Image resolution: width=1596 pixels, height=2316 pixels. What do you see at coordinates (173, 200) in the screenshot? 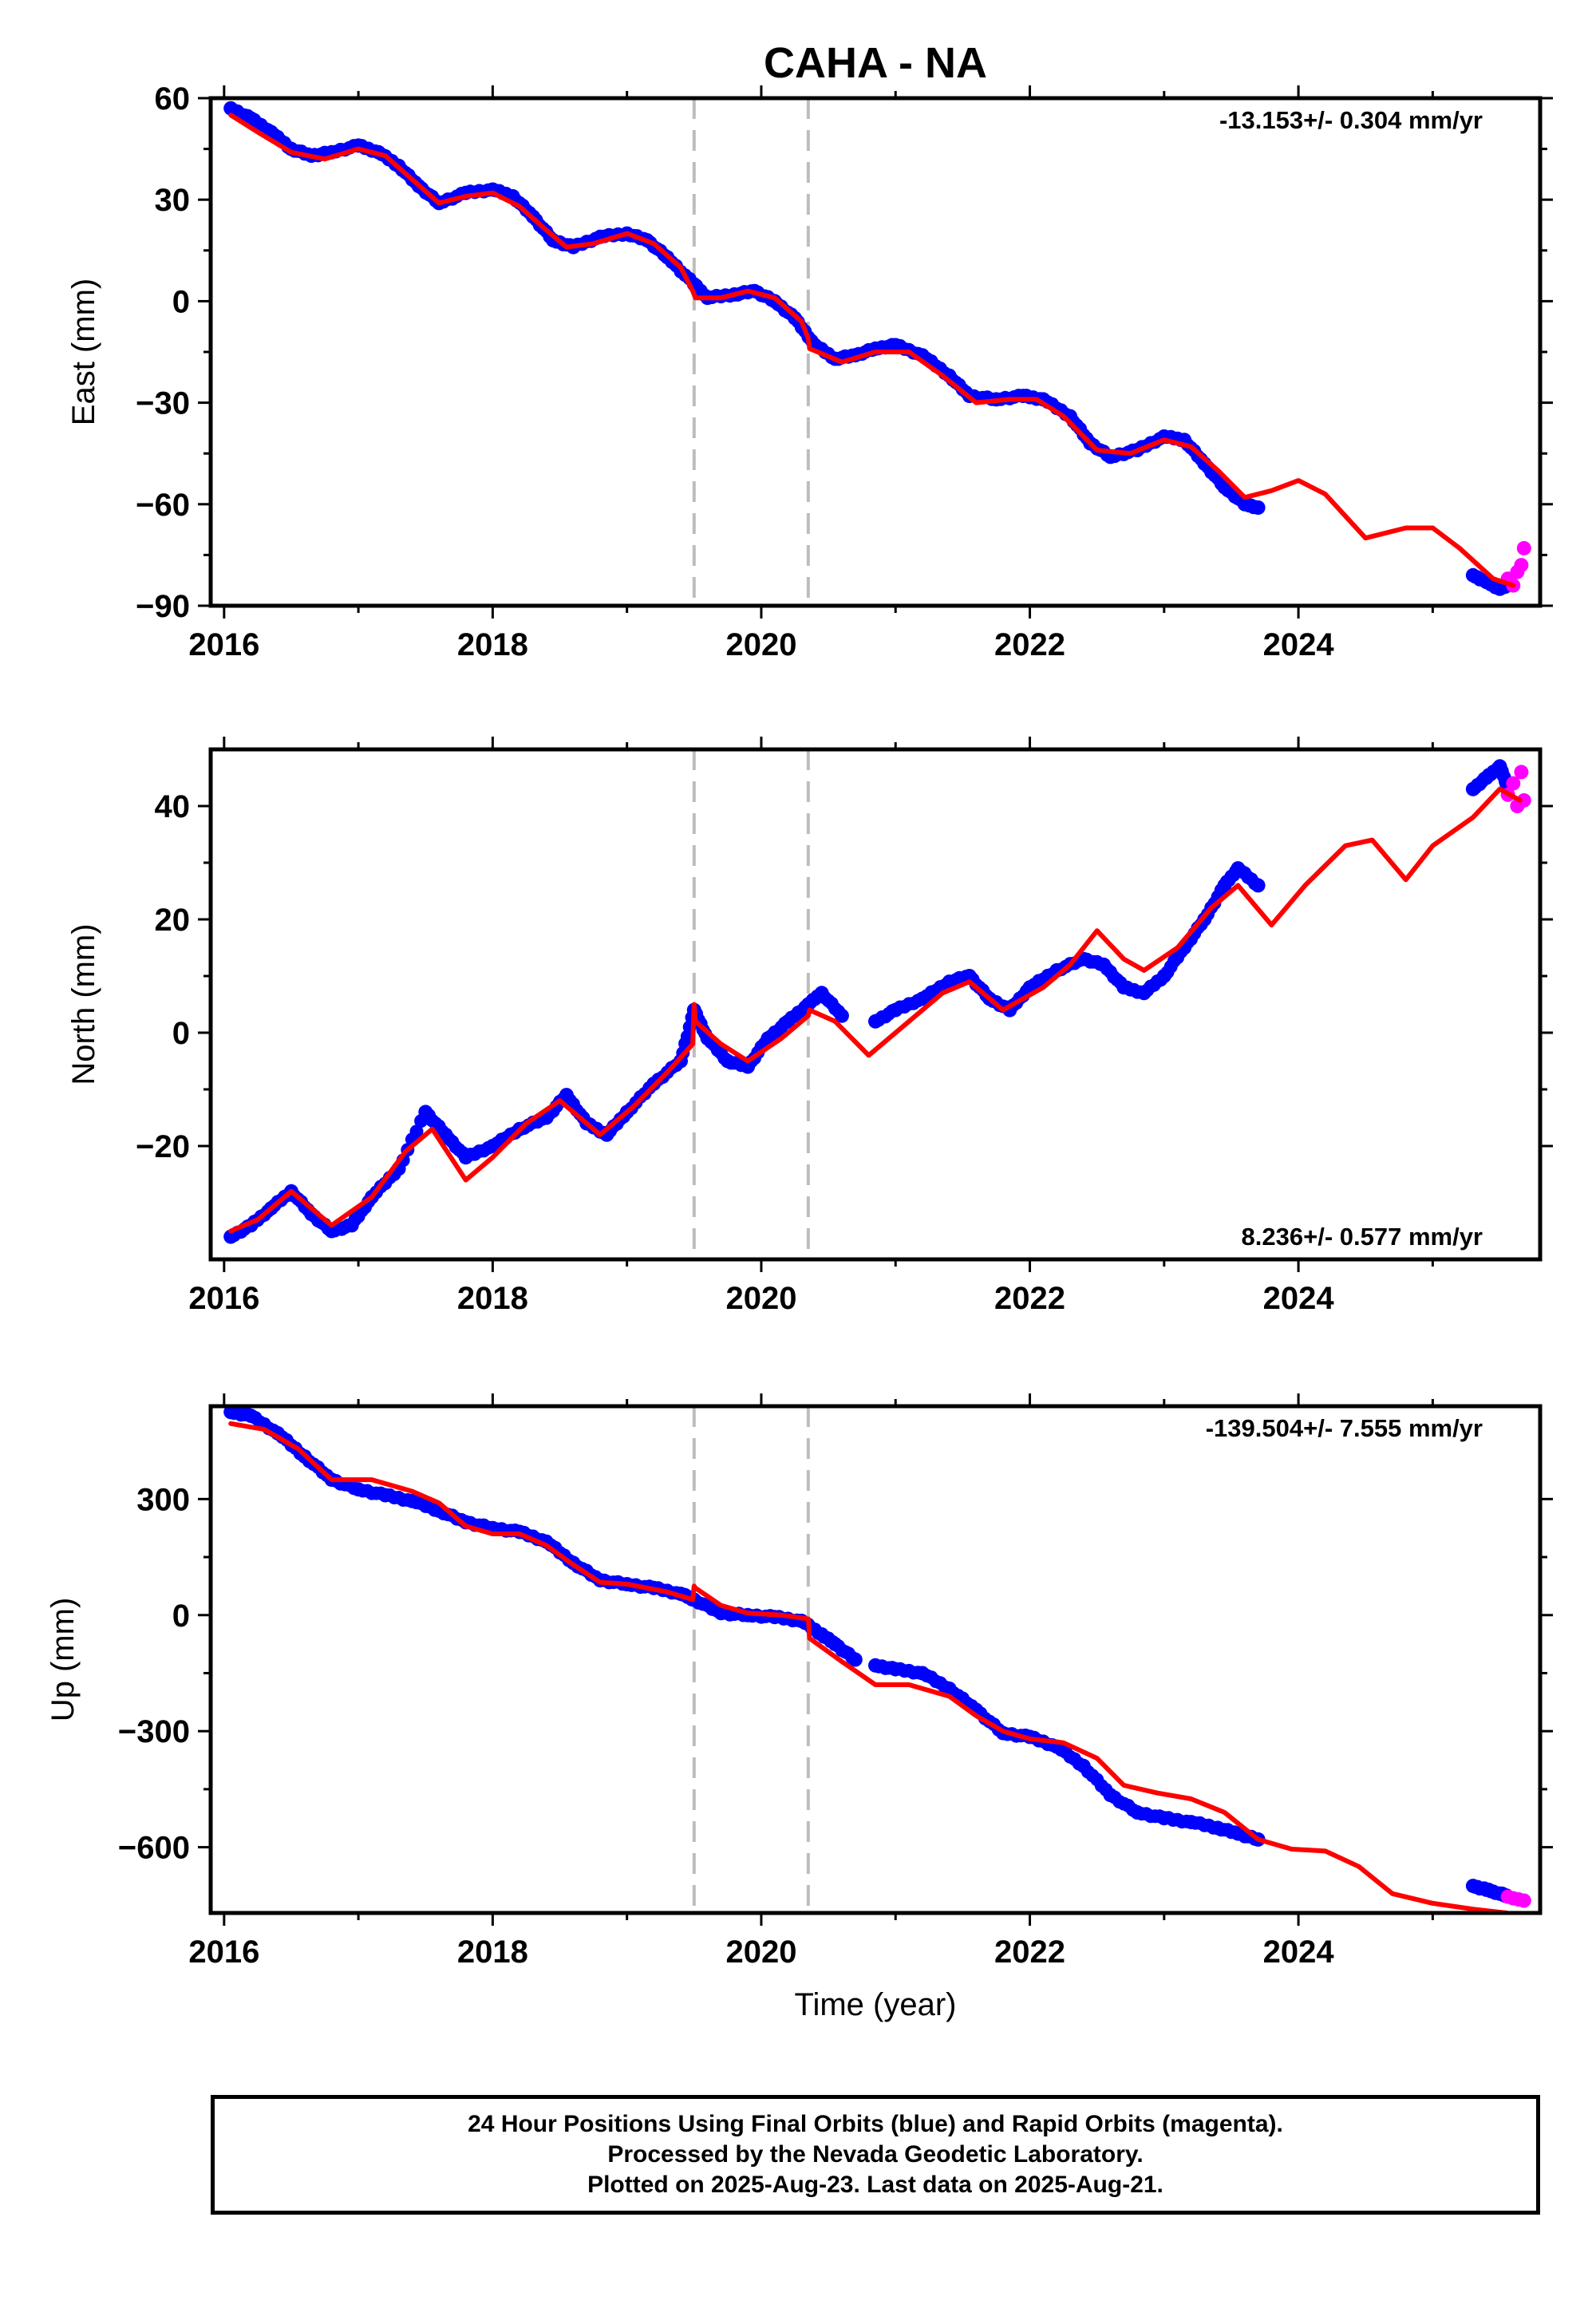
I see `y-tick-label: 30` at bounding box center [173, 200].